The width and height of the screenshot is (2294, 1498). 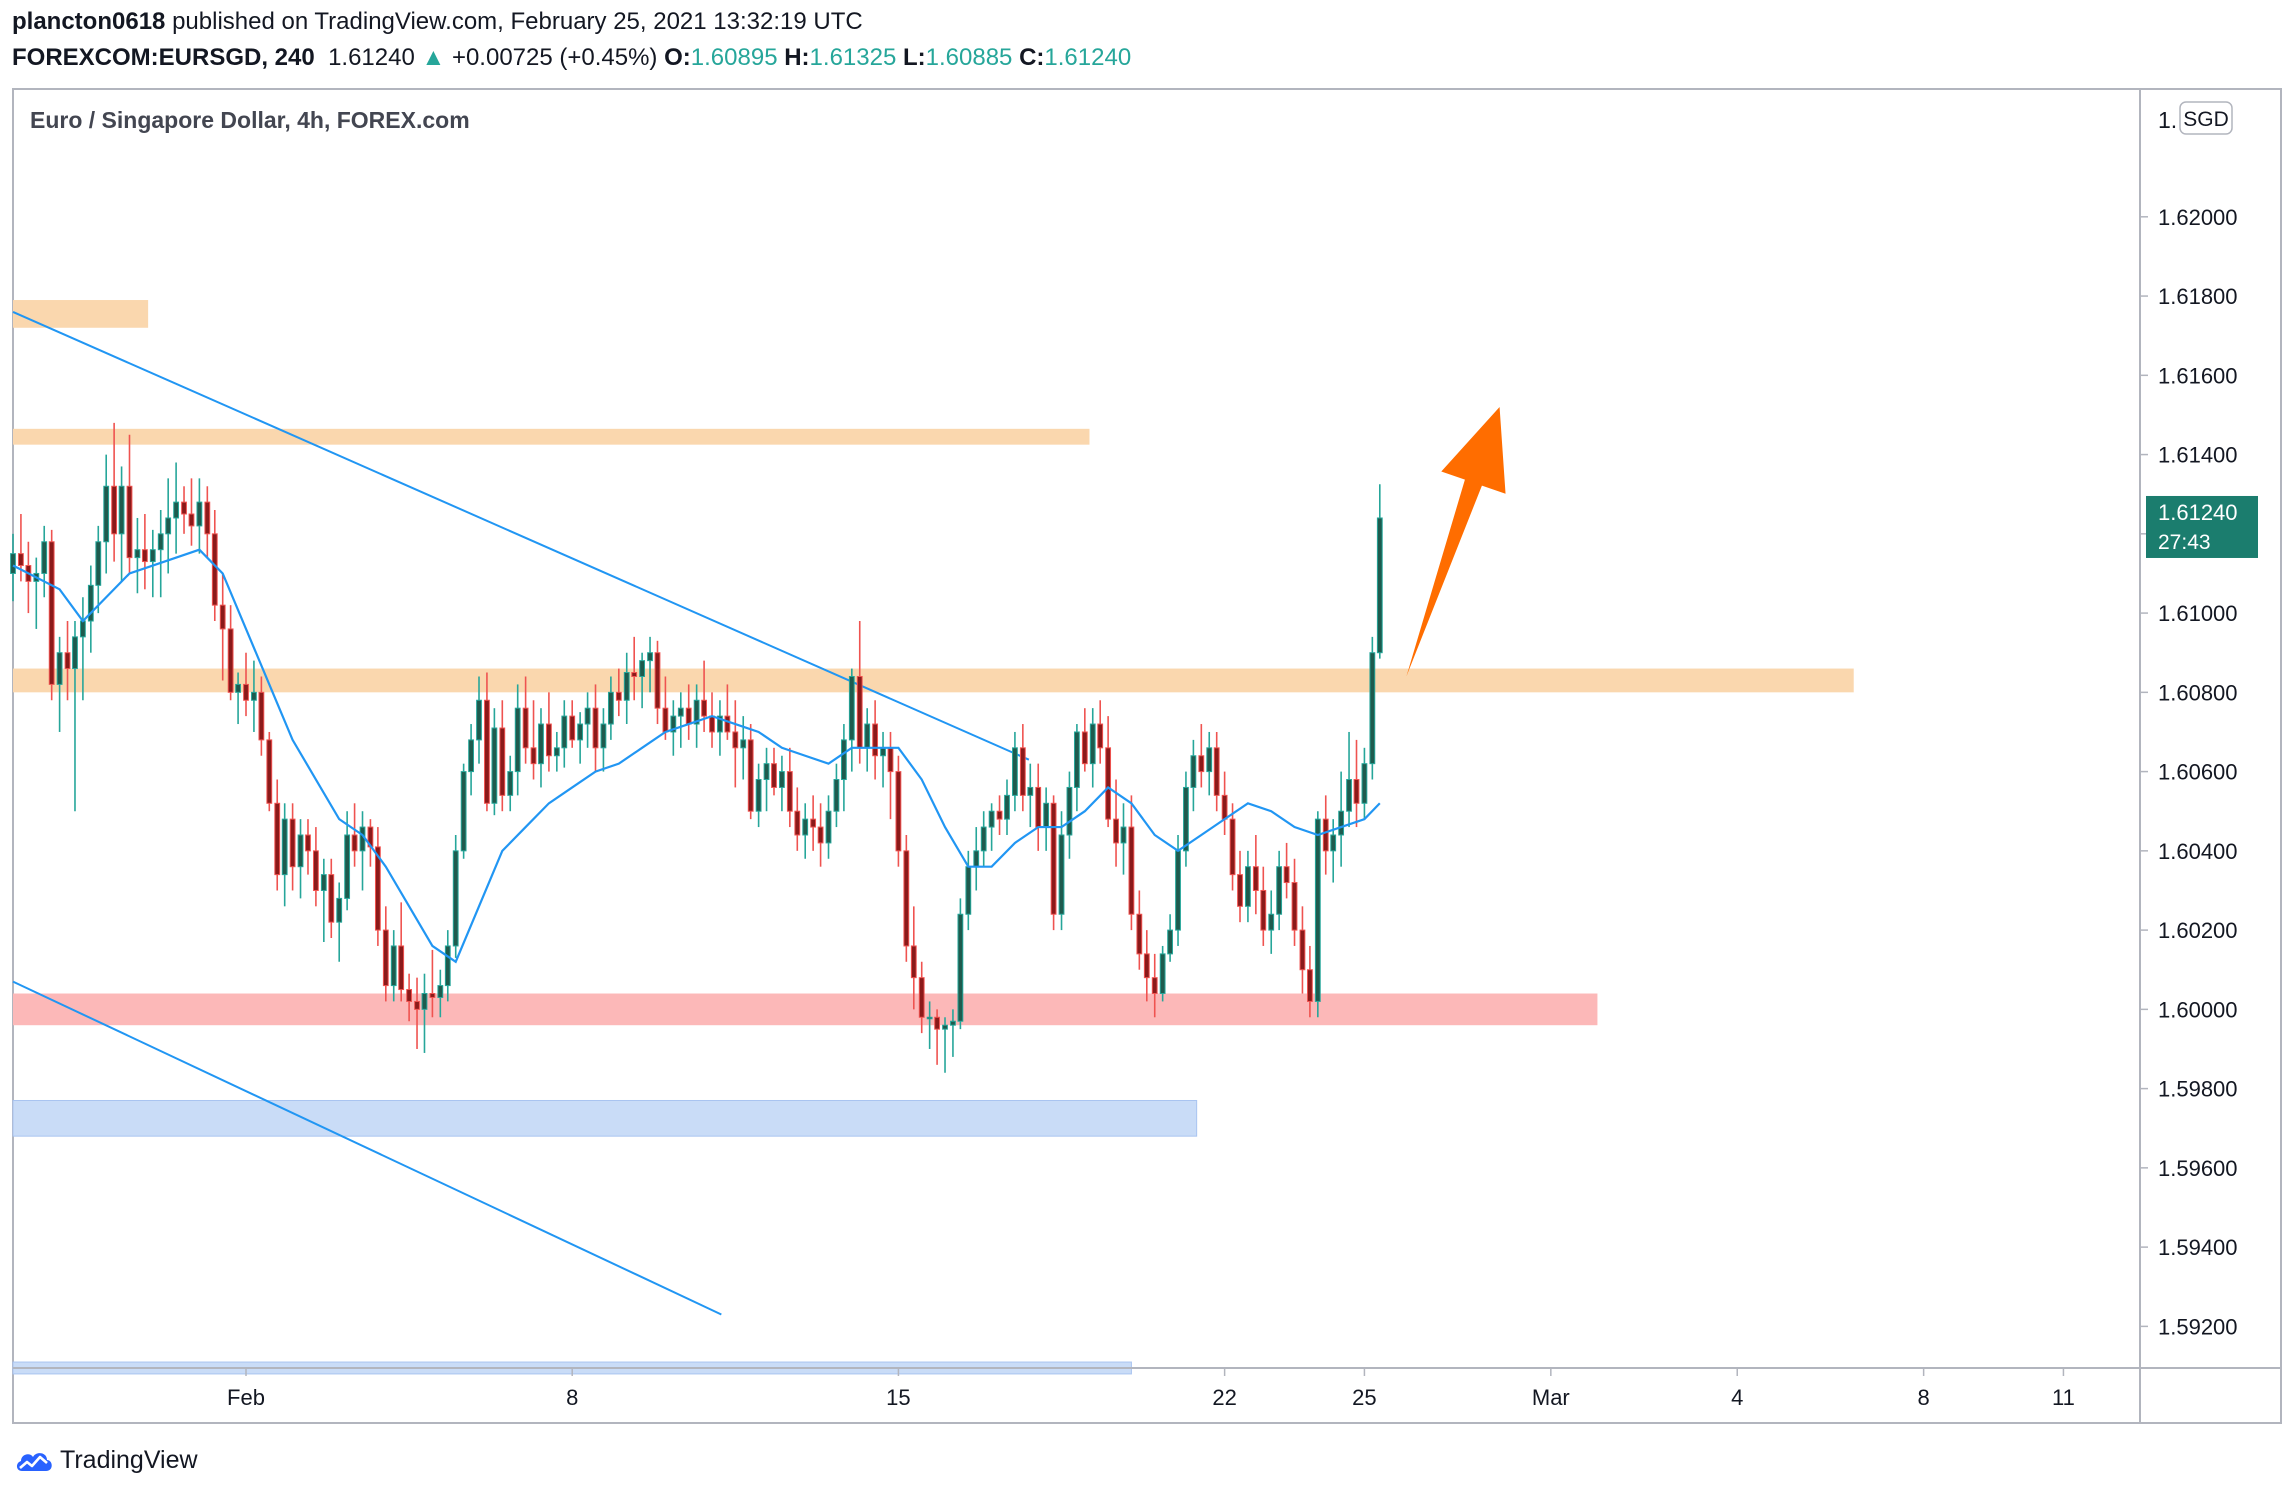 What do you see at coordinates (163, 57) in the screenshot?
I see `symbol-label: FOREXCOM:EURSGD, 240` at bounding box center [163, 57].